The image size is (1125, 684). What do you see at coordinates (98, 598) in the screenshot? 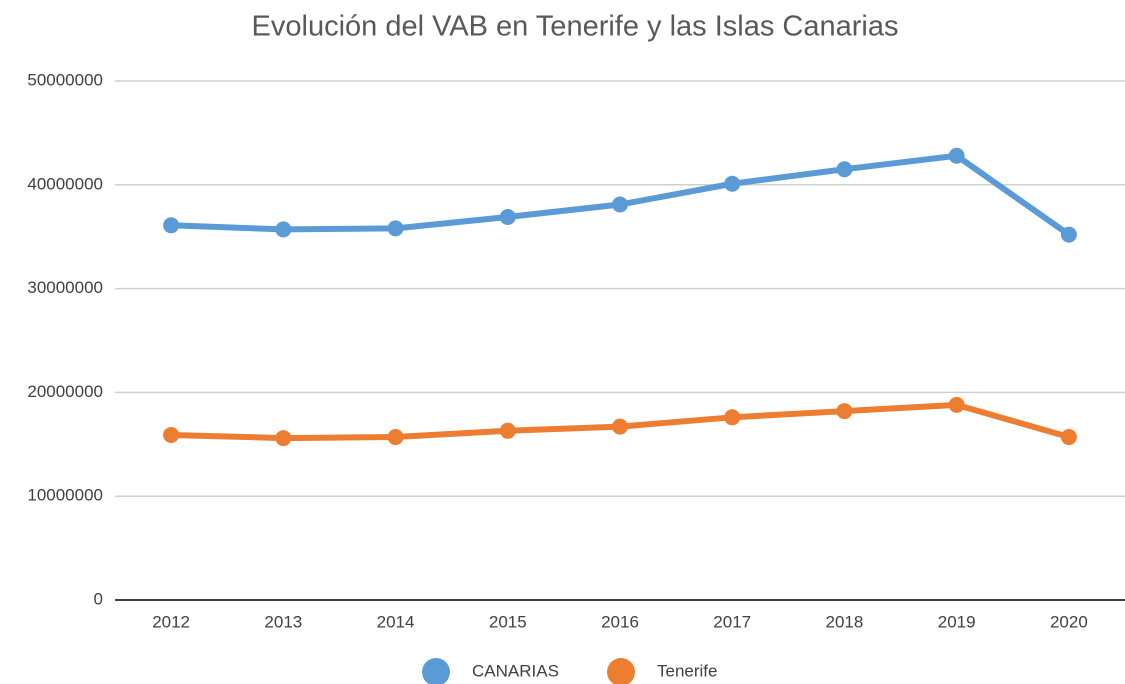
I see `y-tick-label: 0` at bounding box center [98, 598].